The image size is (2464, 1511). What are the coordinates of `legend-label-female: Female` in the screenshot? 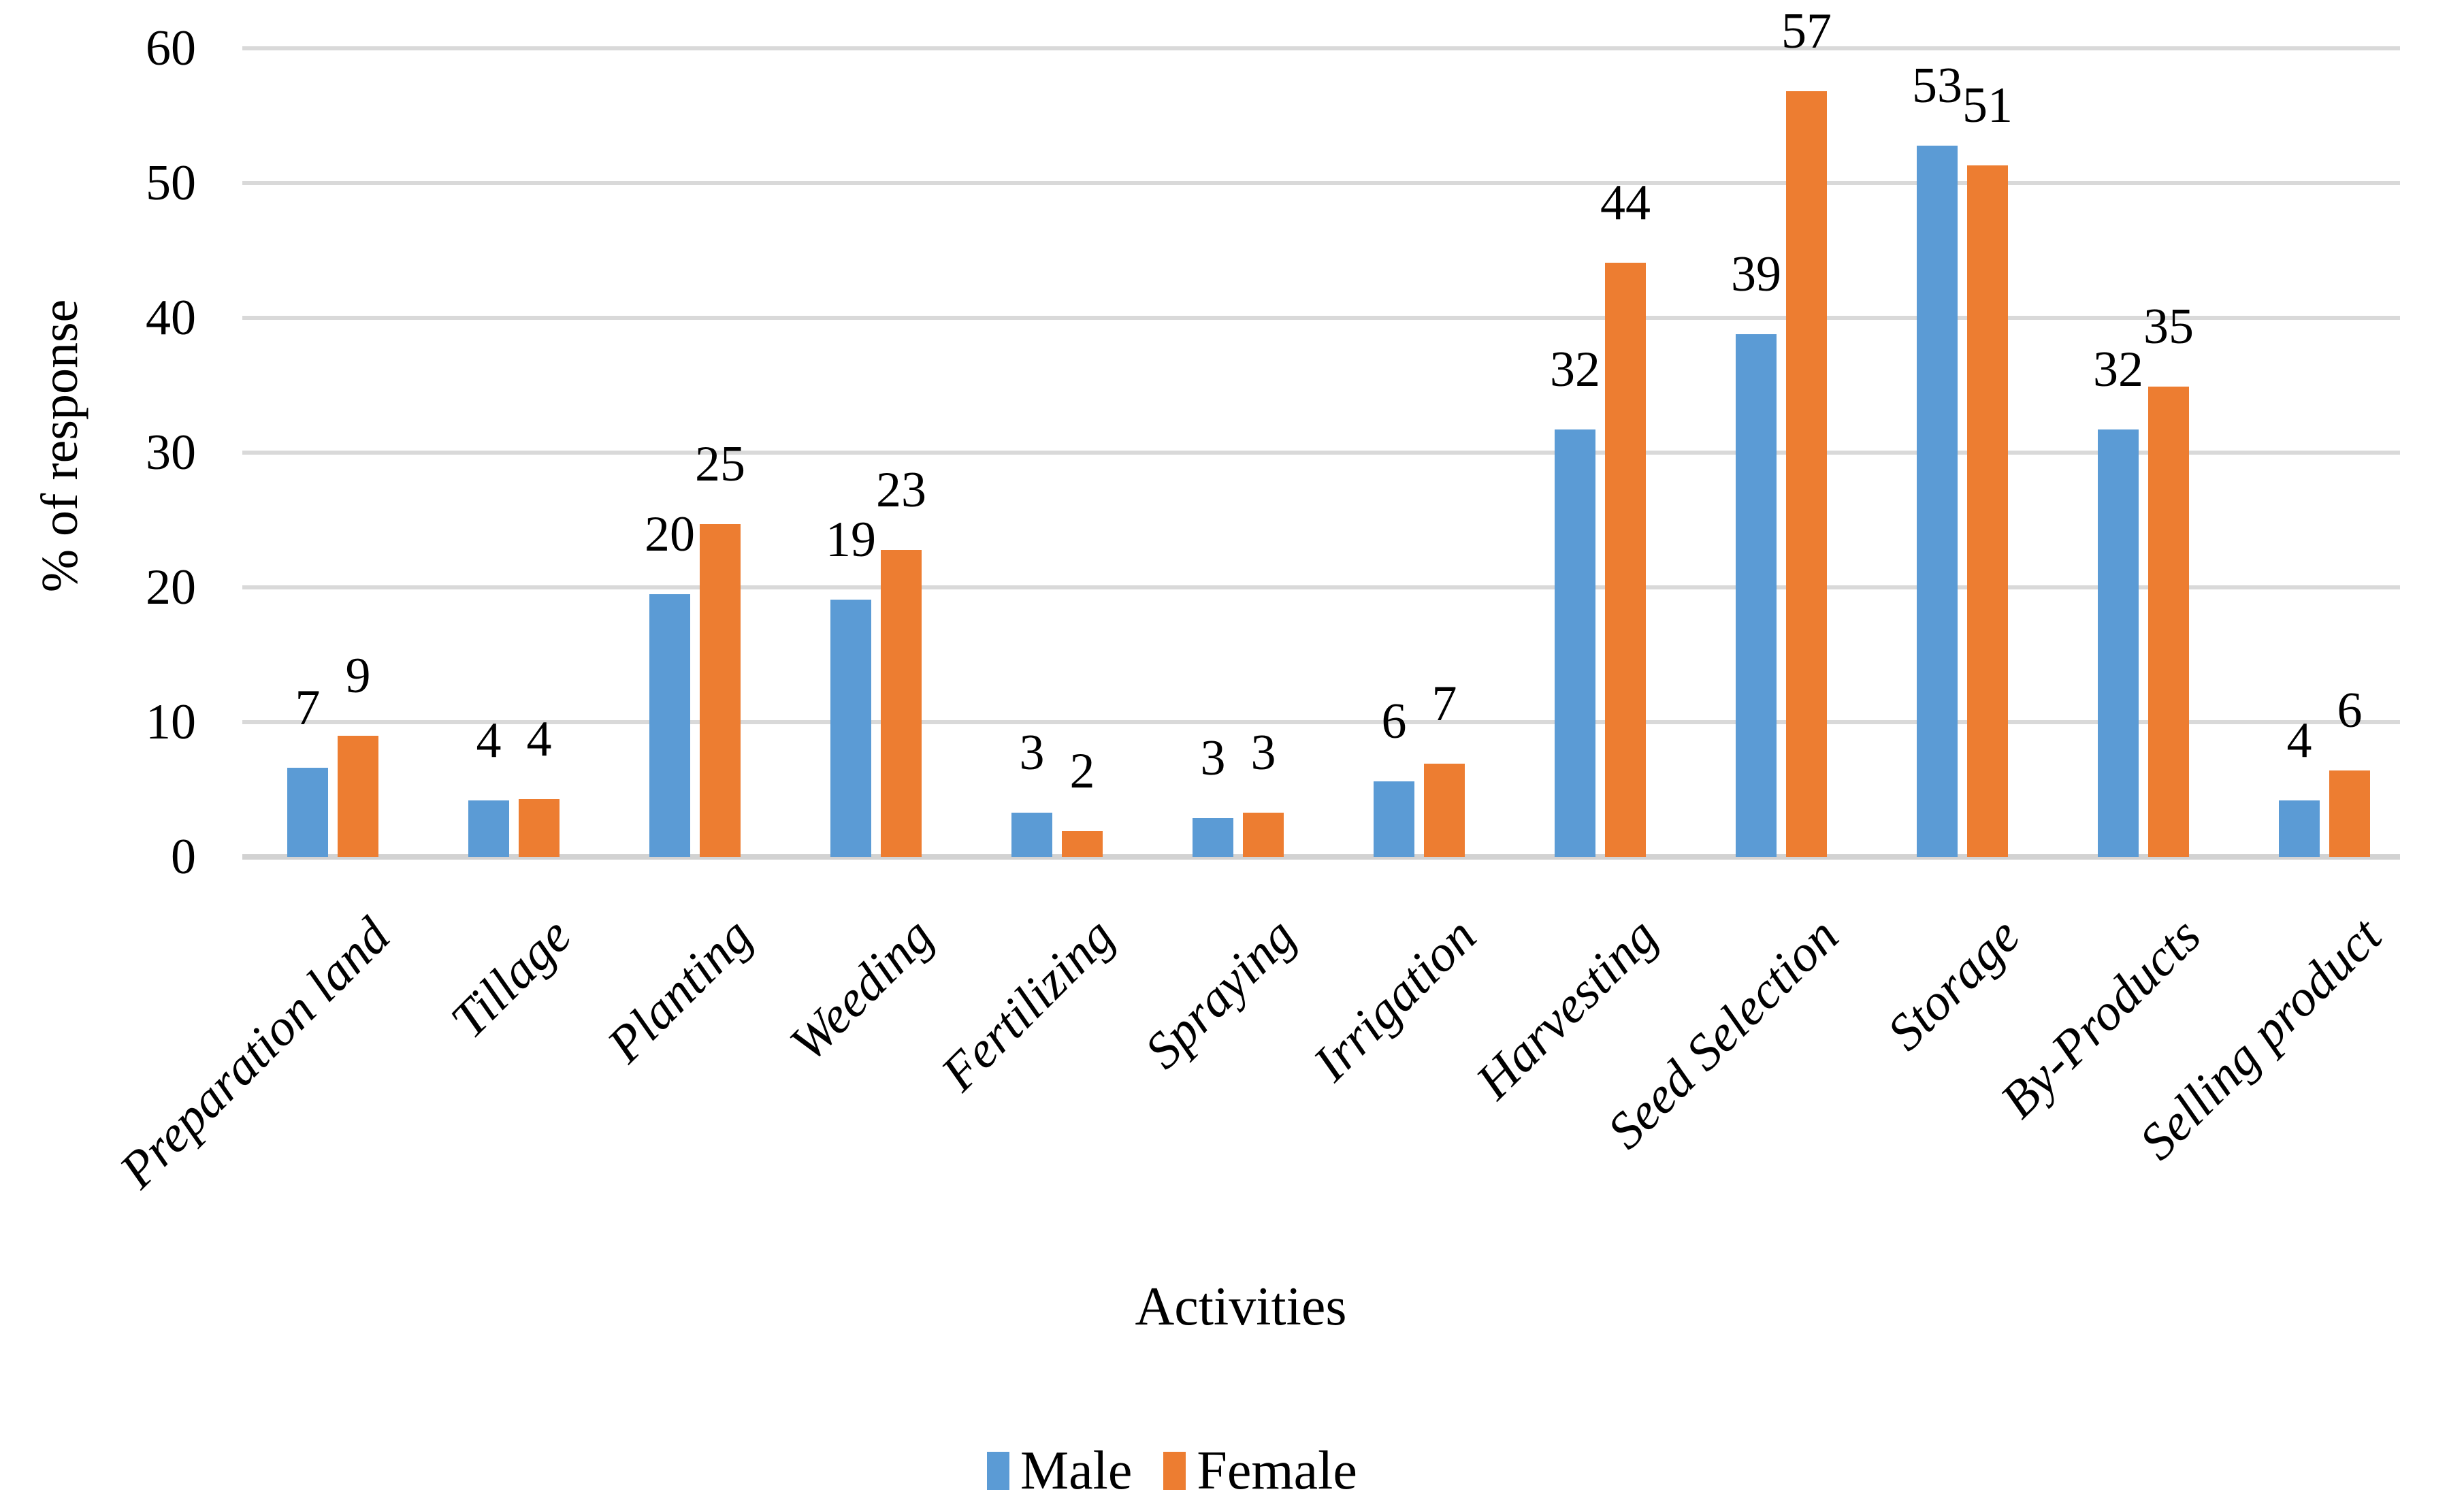 It's located at (1277, 1471).